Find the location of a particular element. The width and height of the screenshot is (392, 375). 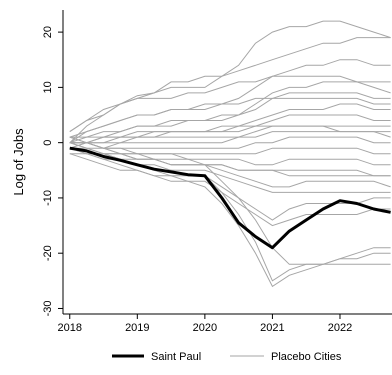

x-tick-label: 2021 is located at coordinates (272, 328).